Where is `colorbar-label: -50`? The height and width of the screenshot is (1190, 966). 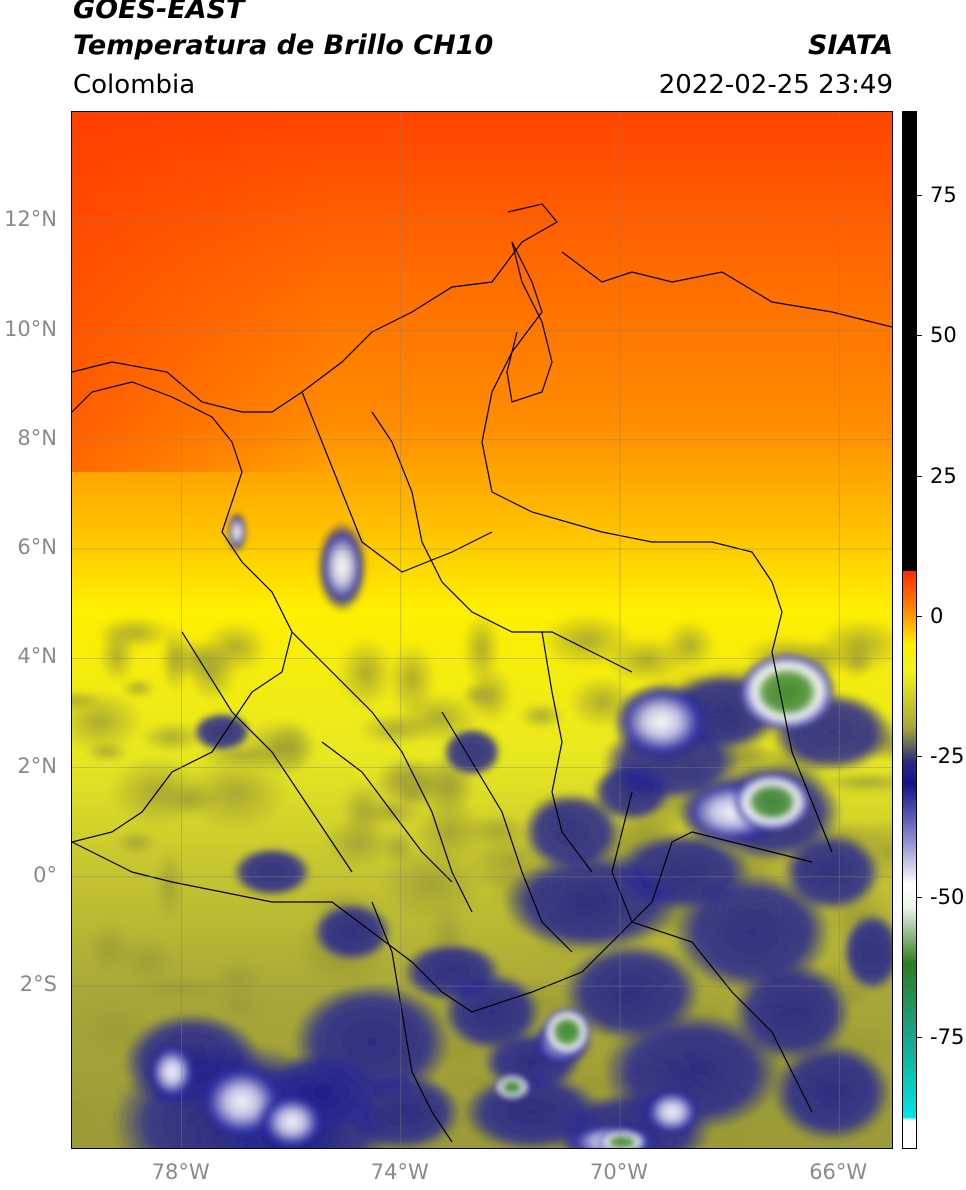 colorbar-label: -50 is located at coordinates (947, 896).